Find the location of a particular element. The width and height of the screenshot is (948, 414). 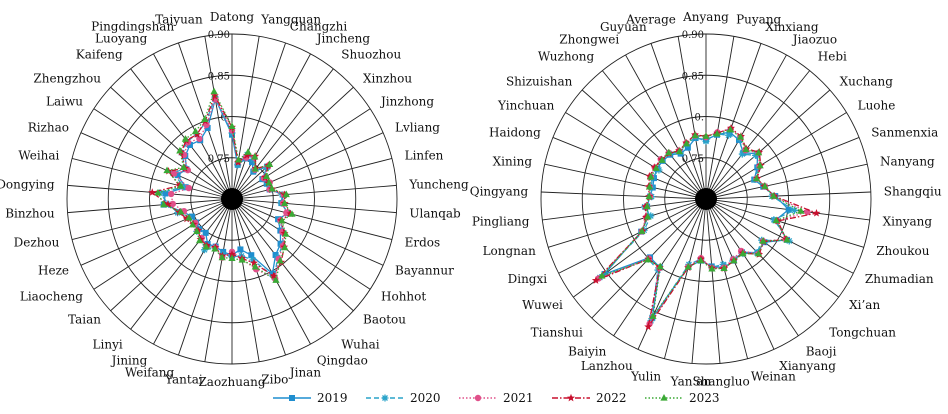

legend-label: 2023 is located at coordinates (704, 398).